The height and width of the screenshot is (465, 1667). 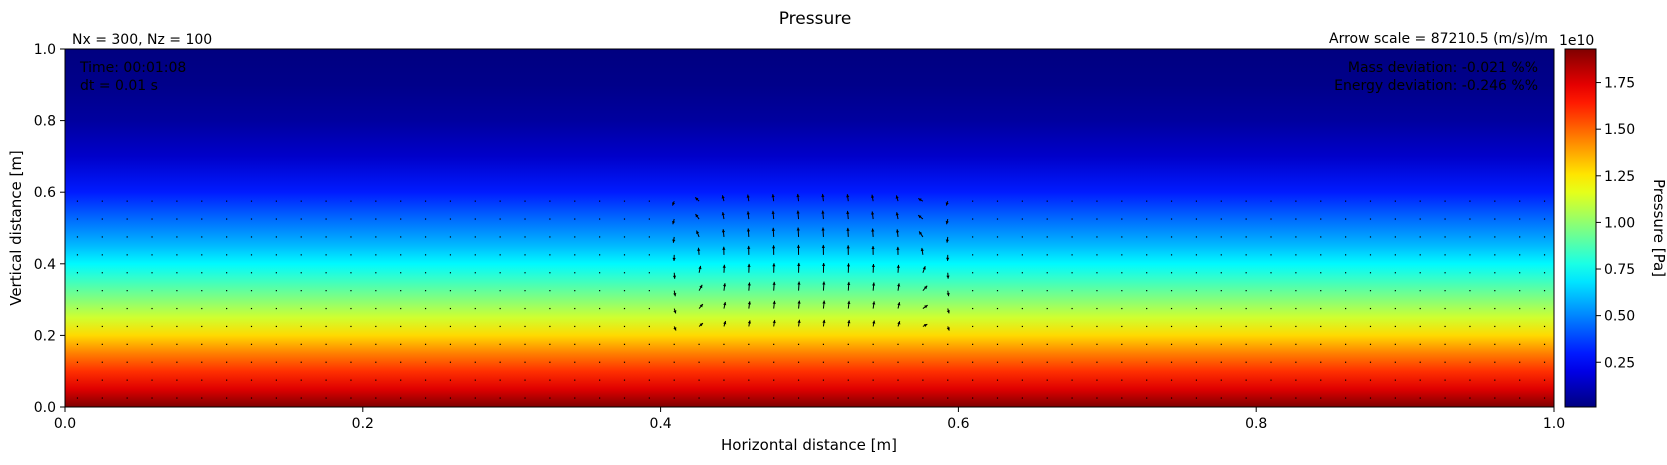 What do you see at coordinates (809, 445) in the screenshot?
I see `x-axis-label: Horizontal distance [m]` at bounding box center [809, 445].